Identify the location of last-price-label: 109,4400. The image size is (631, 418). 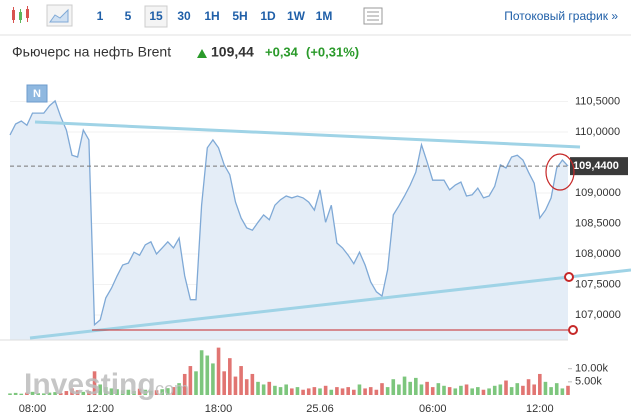
(596, 166).